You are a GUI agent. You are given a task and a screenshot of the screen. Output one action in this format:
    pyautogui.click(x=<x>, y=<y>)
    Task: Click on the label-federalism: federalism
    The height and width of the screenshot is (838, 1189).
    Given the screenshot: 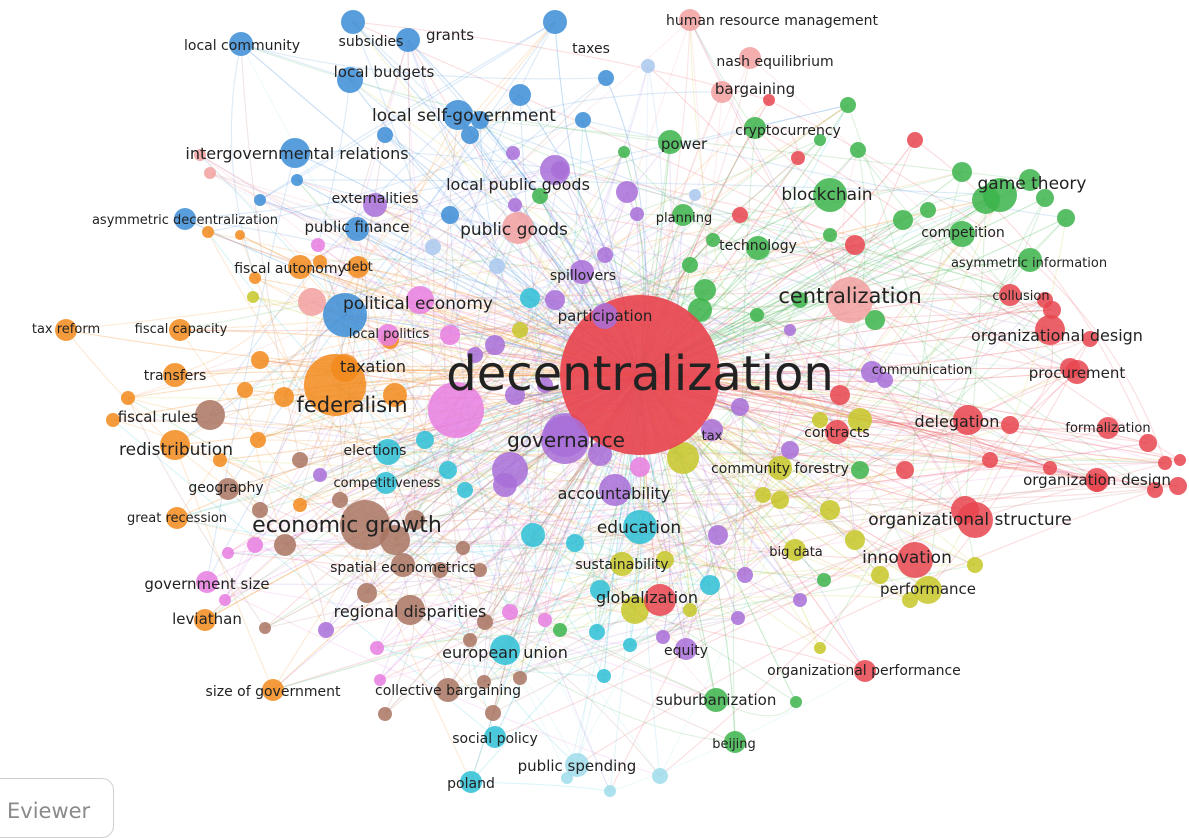 What is the action you would take?
    pyautogui.click(x=351, y=405)
    